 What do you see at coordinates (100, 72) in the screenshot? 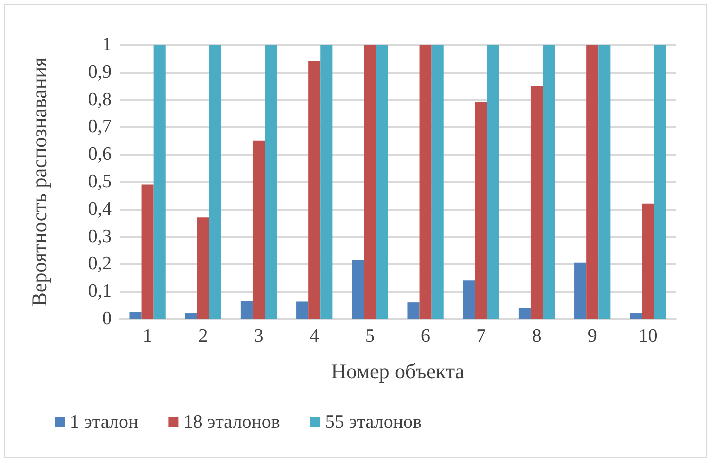
I see `y-tick-label: 0,9` at bounding box center [100, 72].